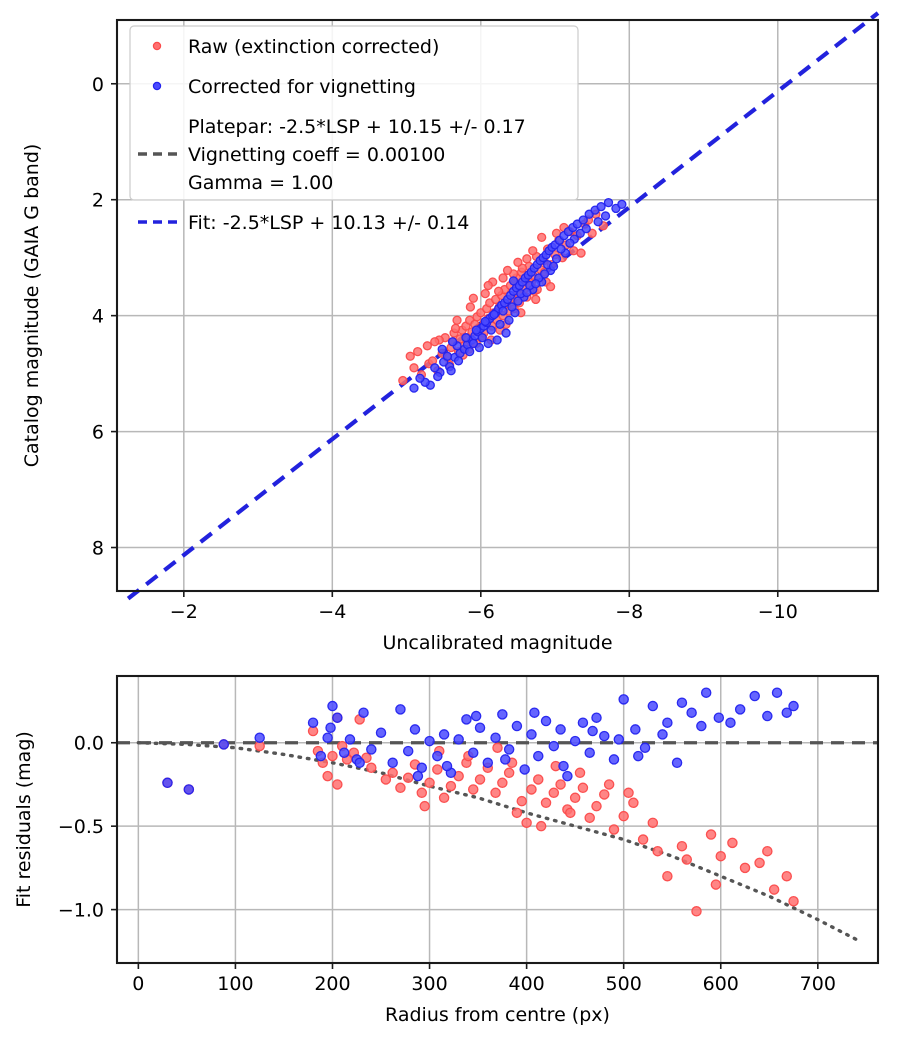 This screenshot has width=900, height=1050. What do you see at coordinates (303, 223) in the screenshot?
I see `legend-item: Fit: -2.5*LSP + 10.13 +/- 0.14` at bounding box center [303, 223].